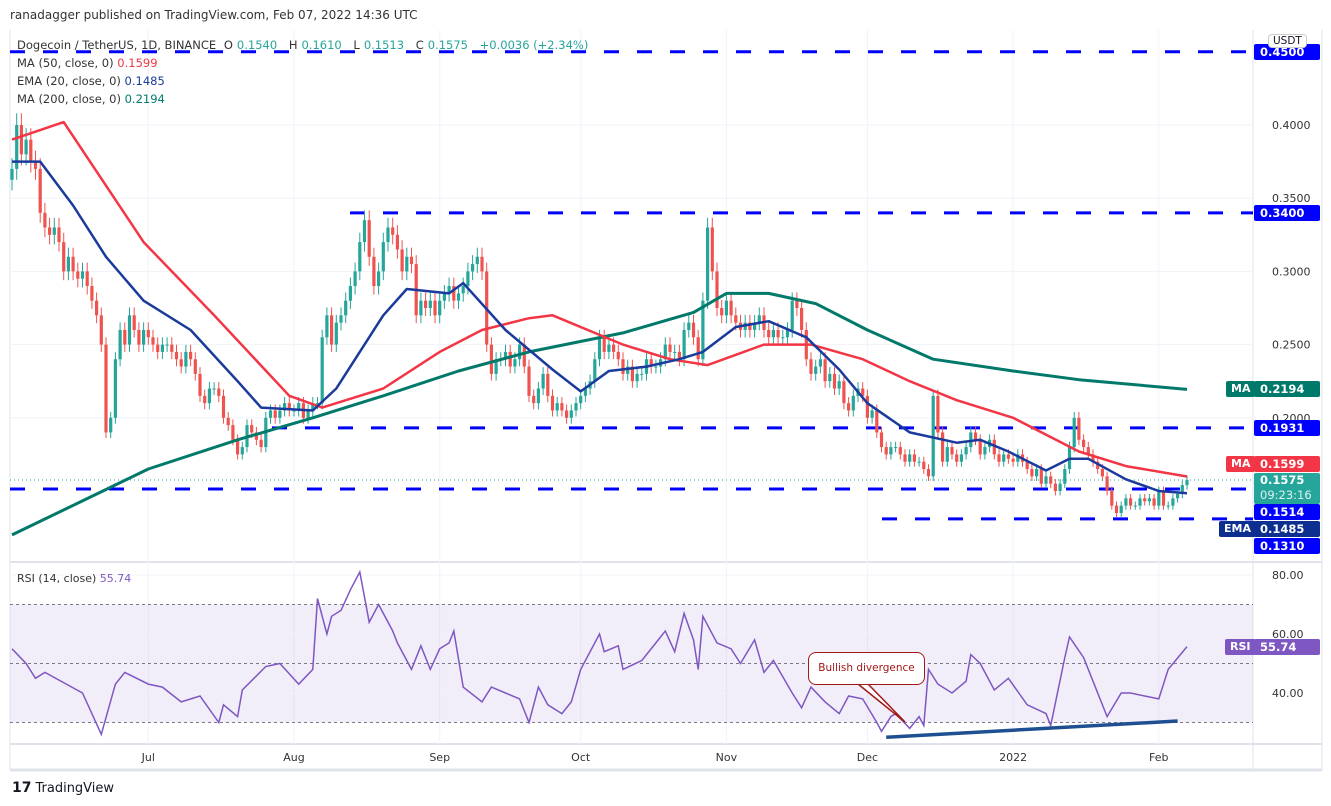 The height and width of the screenshot is (806, 1331). Describe the element at coordinates (74, 578) in the screenshot. I see `rsi-legend: RSI (14, close) 55.74` at that location.